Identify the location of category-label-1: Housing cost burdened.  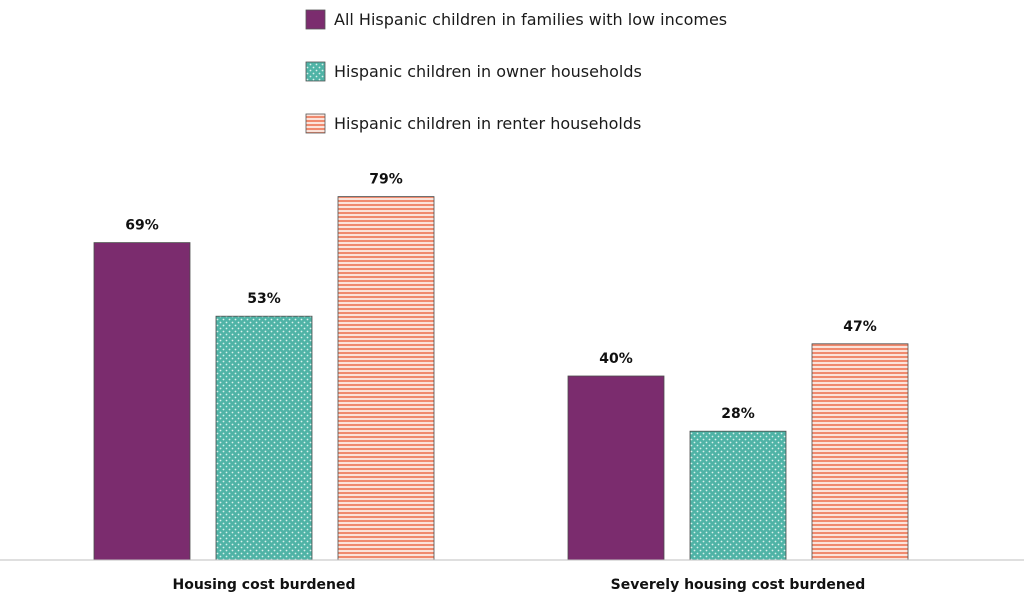
(263, 585).